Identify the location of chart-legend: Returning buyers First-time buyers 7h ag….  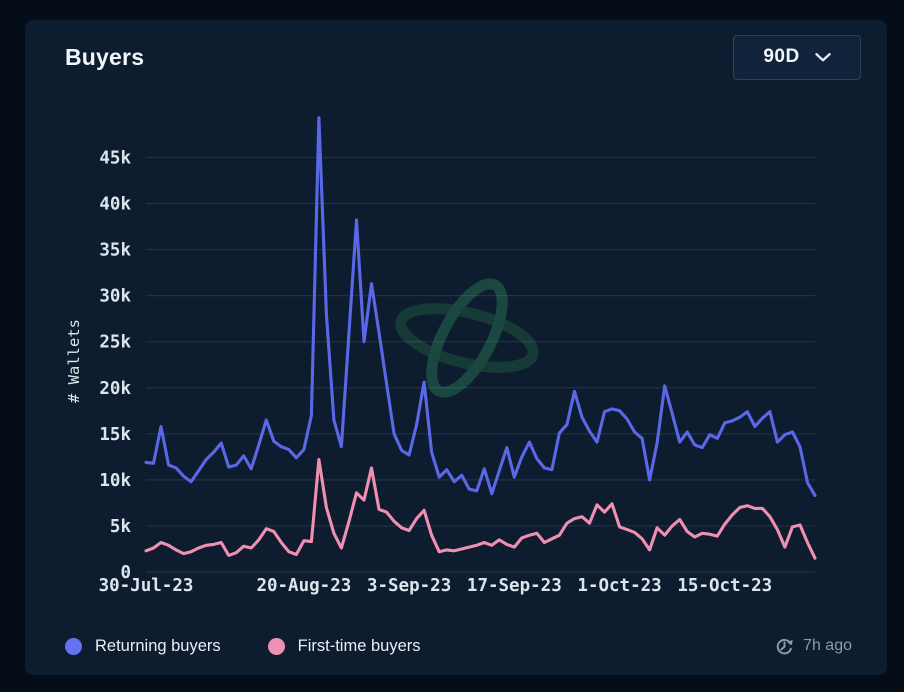
(458, 646).